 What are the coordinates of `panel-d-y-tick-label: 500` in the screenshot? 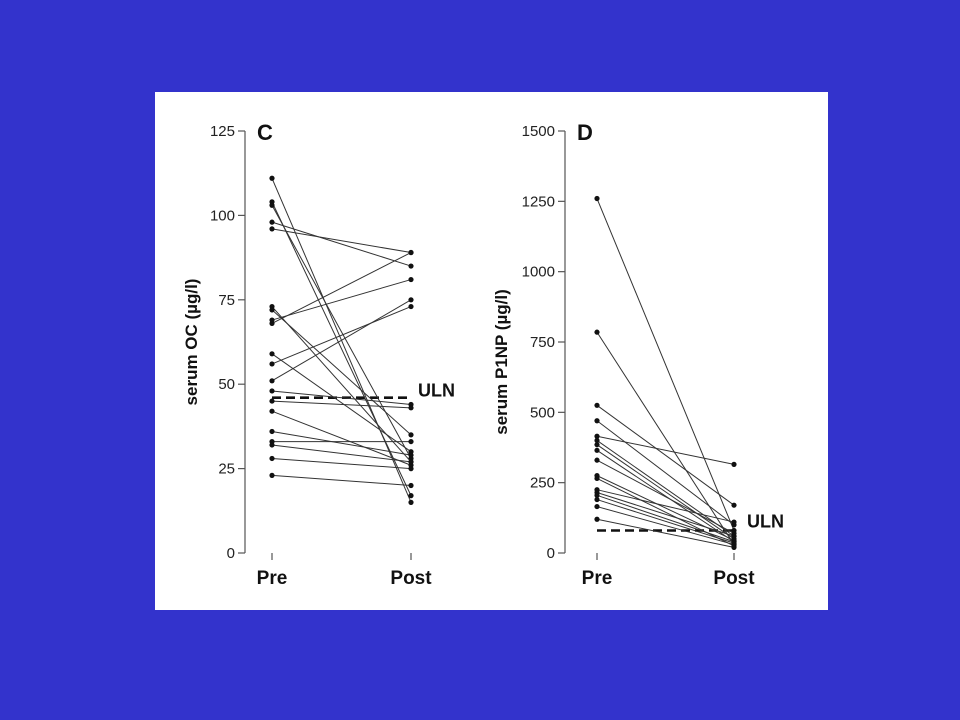 It's located at (542, 412).